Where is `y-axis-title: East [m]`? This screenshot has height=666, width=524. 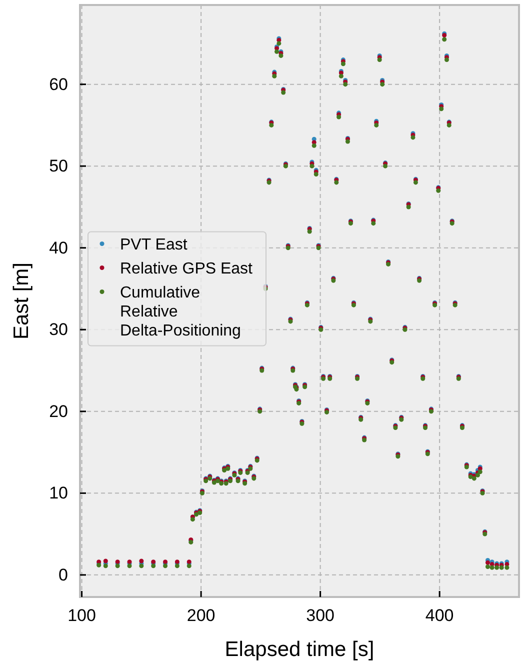 y-axis-title: East [m] is located at coordinates (21, 301).